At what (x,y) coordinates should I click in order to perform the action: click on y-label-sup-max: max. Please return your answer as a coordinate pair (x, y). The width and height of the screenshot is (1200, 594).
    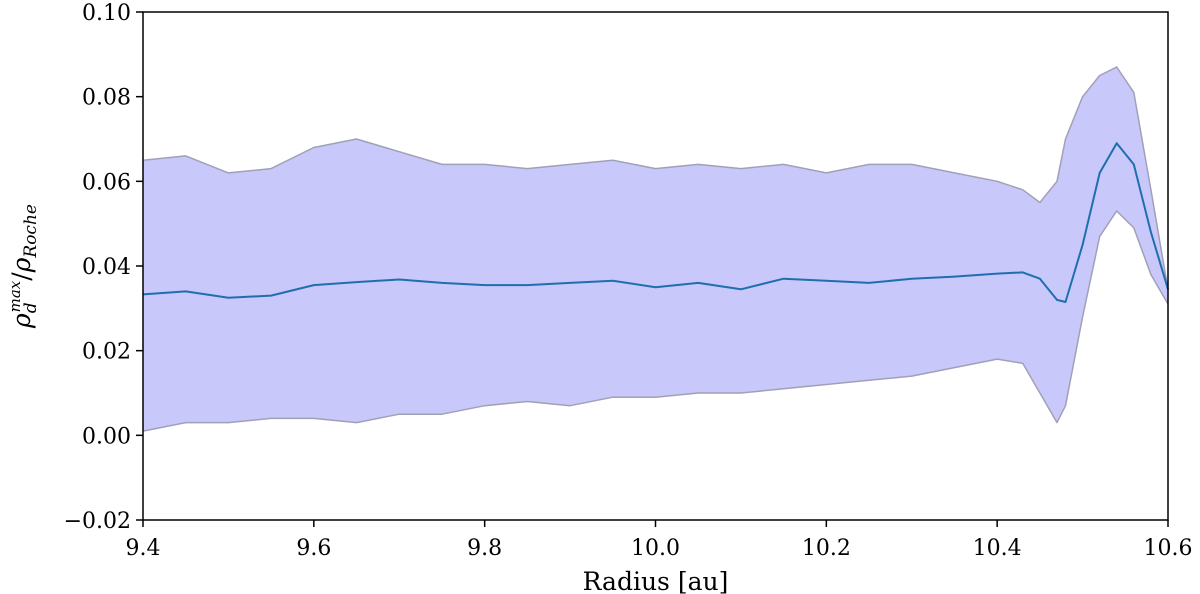
    Looking at the image, I should click on (15, 296).